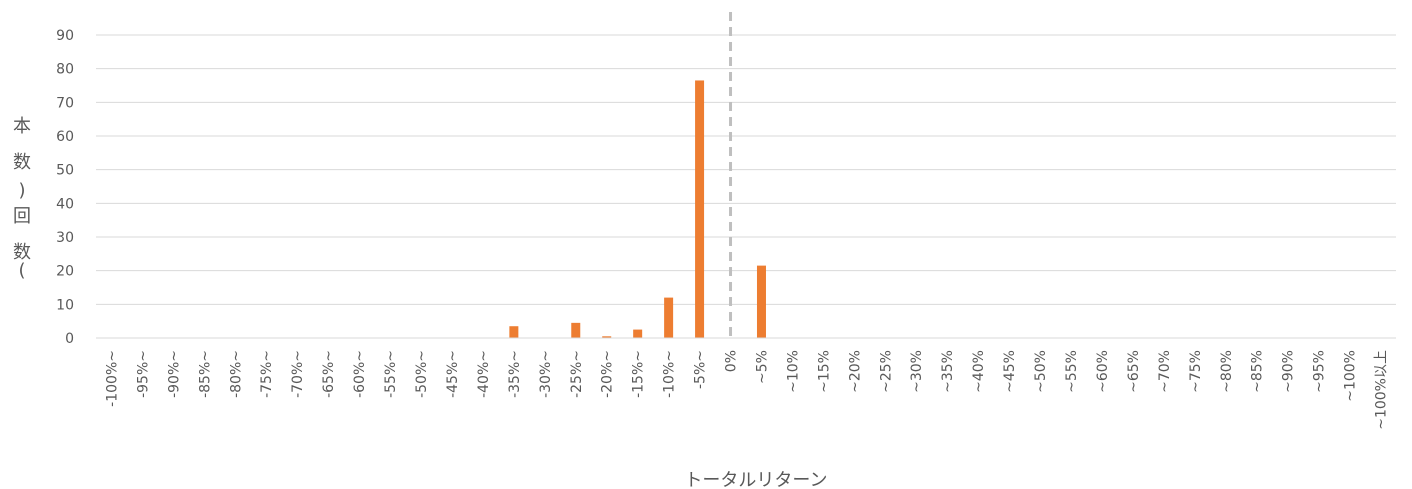 Image resolution: width=1412 pixels, height=489 pixels. Describe the element at coordinates (701, 369) in the screenshot. I see `x-tick-label: -5%~` at that location.